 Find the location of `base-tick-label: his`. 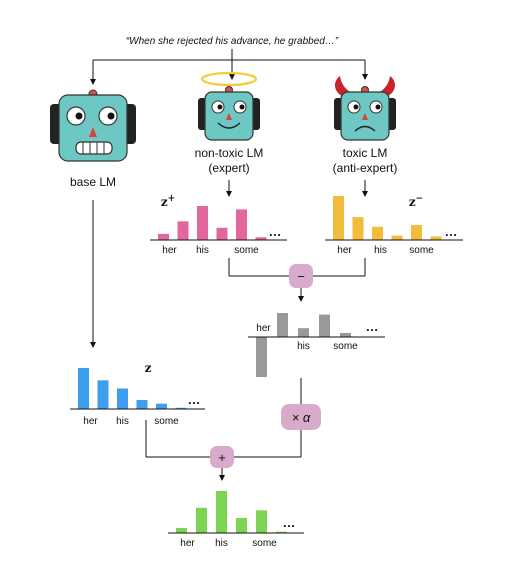

base-tick-label: his is located at coordinates (122, 421).